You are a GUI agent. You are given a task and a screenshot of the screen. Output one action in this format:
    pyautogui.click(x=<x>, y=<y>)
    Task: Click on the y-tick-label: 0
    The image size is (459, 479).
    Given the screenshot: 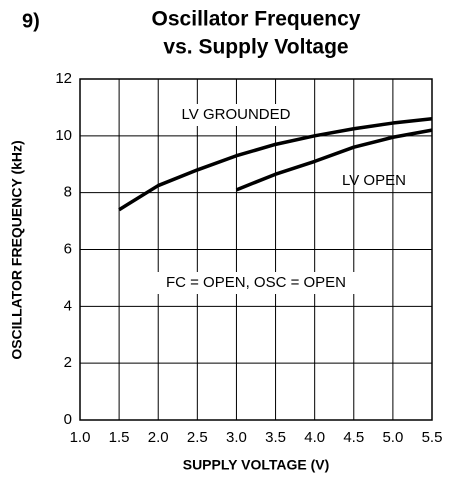 What is the action you would take?
    pyautogui.click(x=68, y=419)
    